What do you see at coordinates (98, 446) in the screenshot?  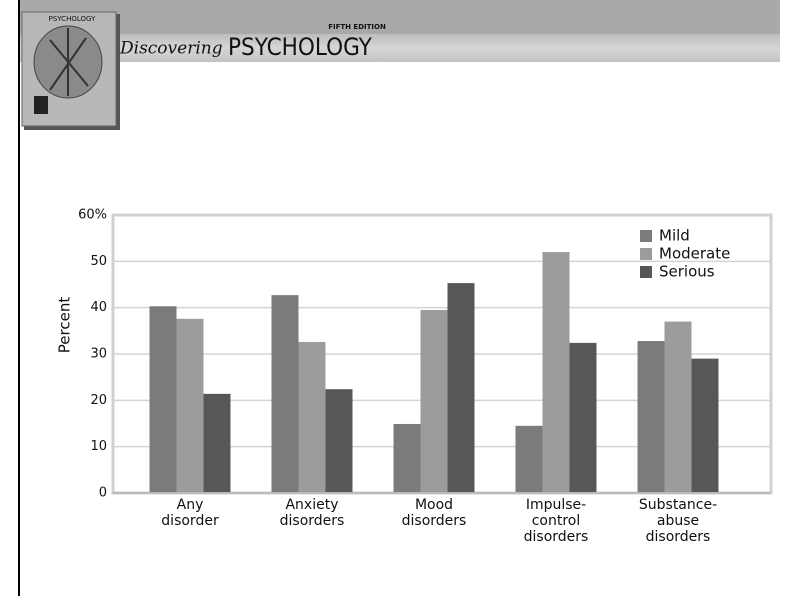 I see `y-tick-label: 10` at bounding box center [98, 446].